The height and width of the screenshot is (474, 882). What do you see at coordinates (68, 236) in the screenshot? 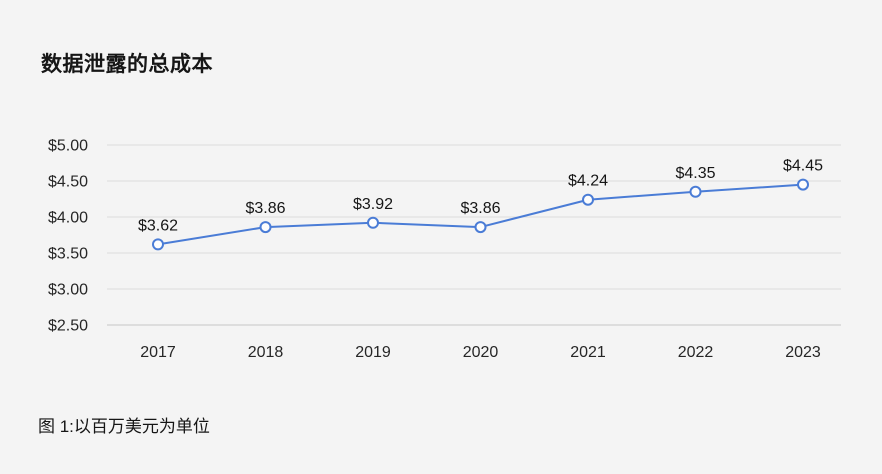
I see `y-axis-labels: $5.00 $4.50 $4.00 $3.50 $3.00 $2.50` at bounding box center [68, 236].